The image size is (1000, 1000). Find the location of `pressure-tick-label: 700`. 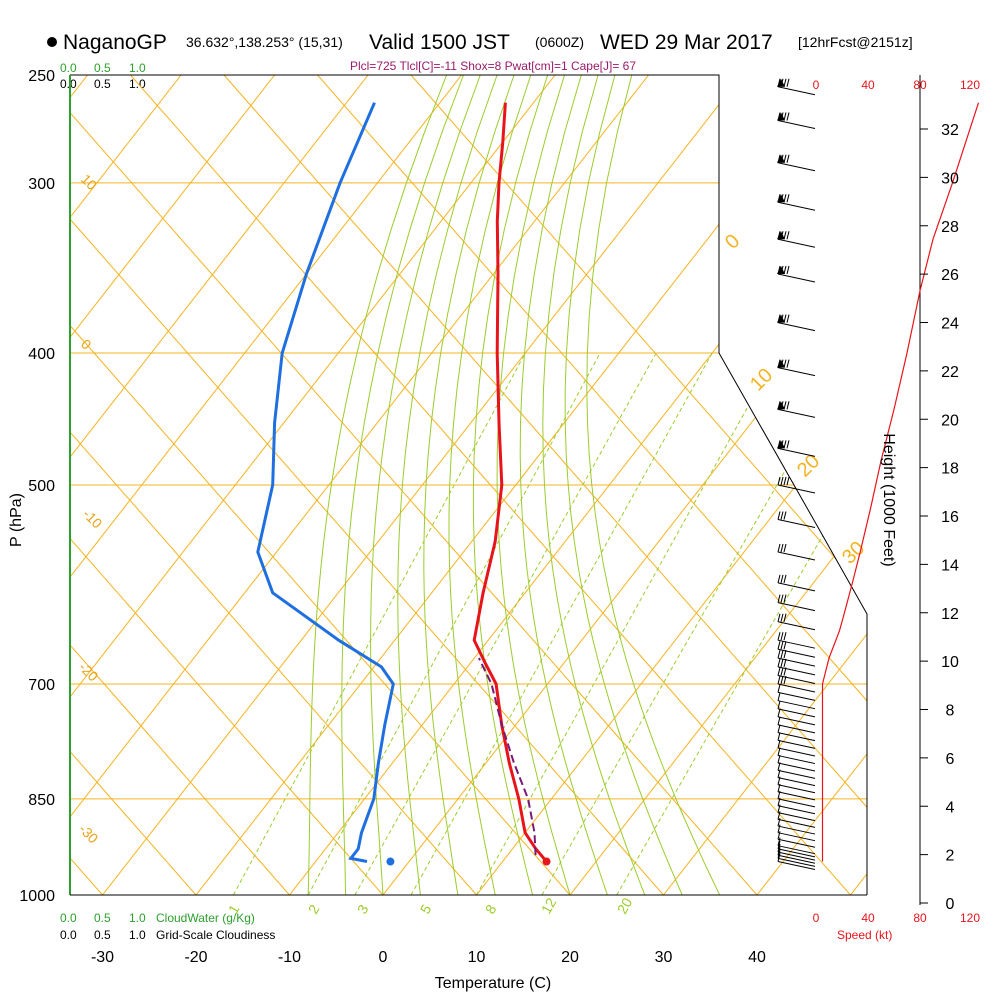

pressure-tick-label: 700 is located at coordinates (41, 685).